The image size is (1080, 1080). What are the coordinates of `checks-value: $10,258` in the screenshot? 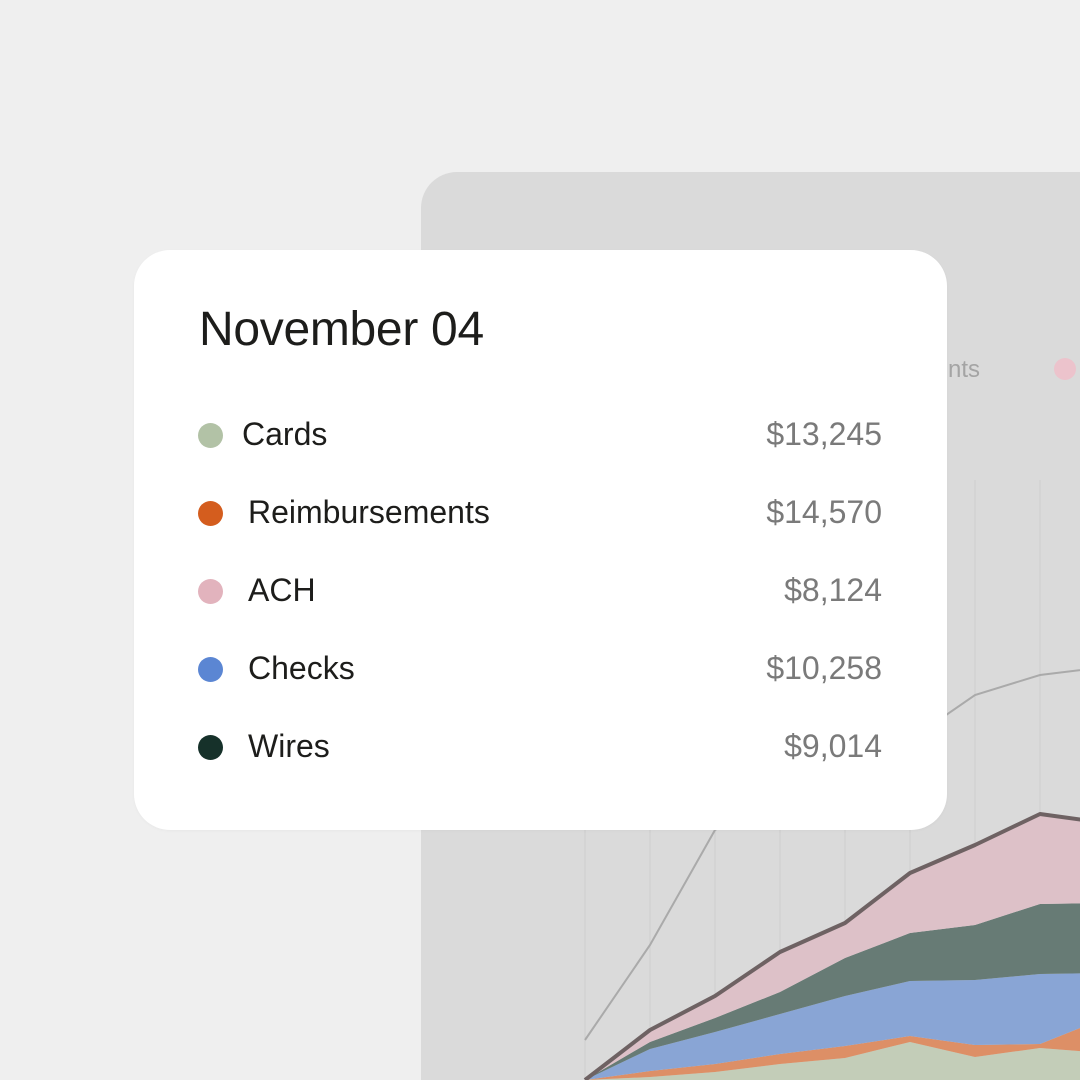 It's located at (824, 668).